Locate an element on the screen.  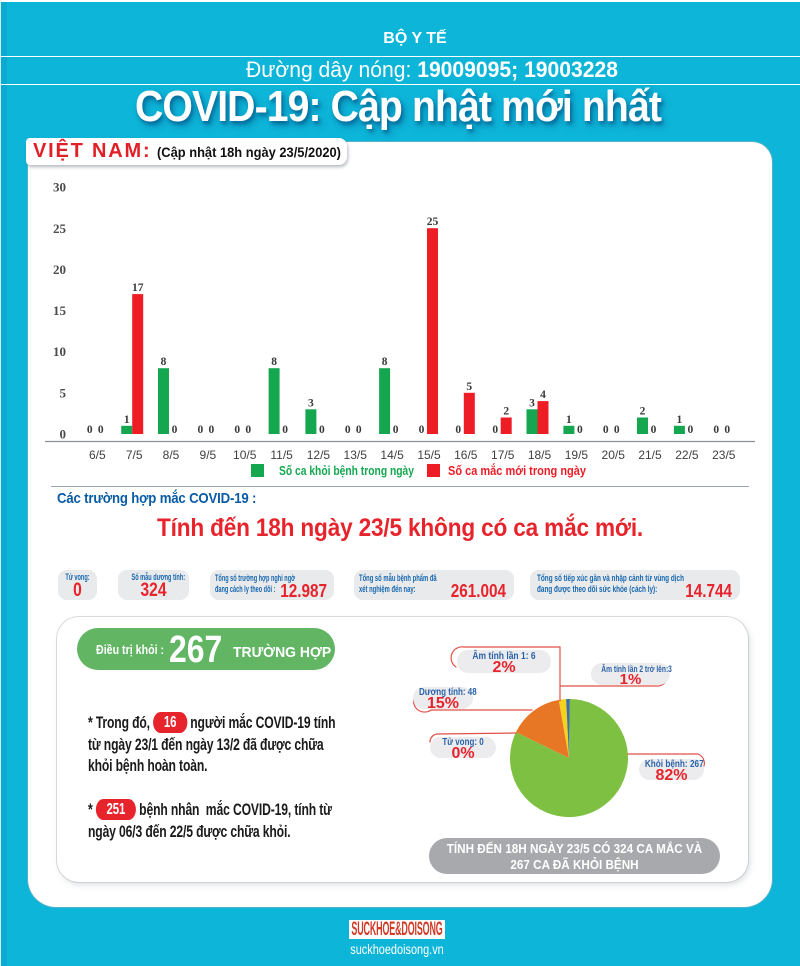
svg-text: 13/5 is located at coordinates (356, 455).